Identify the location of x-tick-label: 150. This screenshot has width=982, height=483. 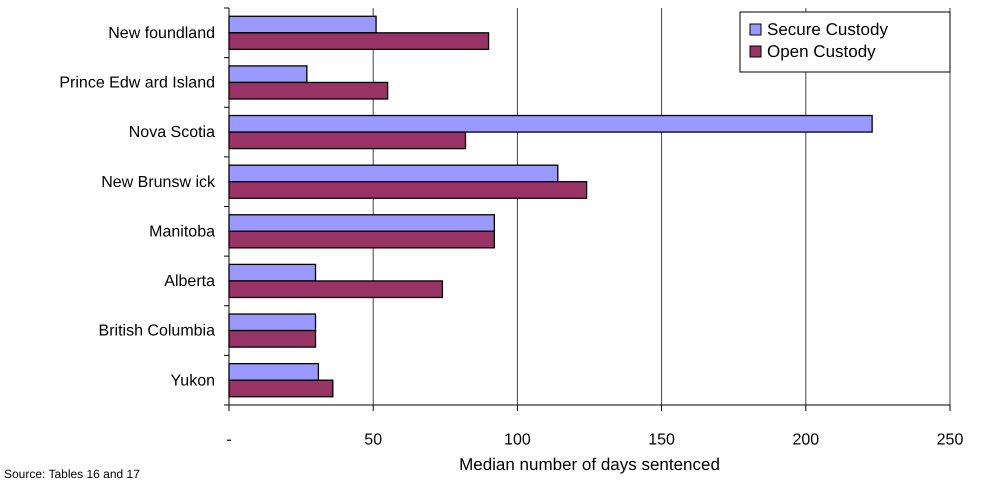
(662, 439).